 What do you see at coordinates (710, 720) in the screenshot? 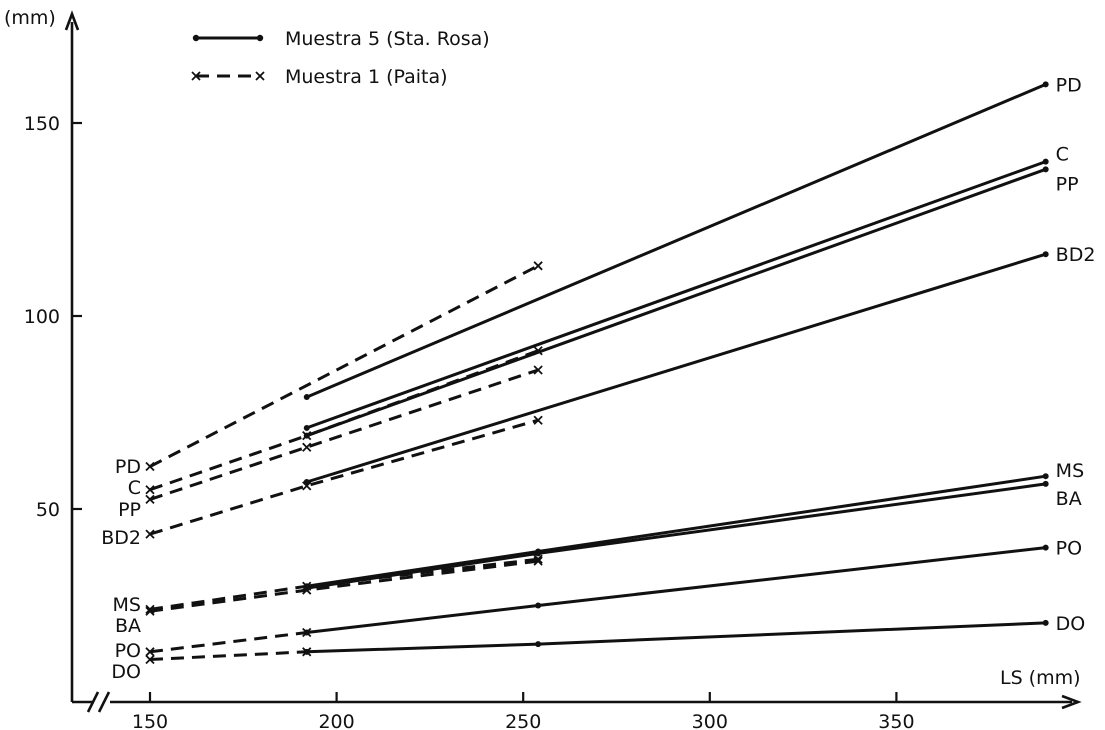
I see `x-tick-label: 300` at bounding box center [710, 720].